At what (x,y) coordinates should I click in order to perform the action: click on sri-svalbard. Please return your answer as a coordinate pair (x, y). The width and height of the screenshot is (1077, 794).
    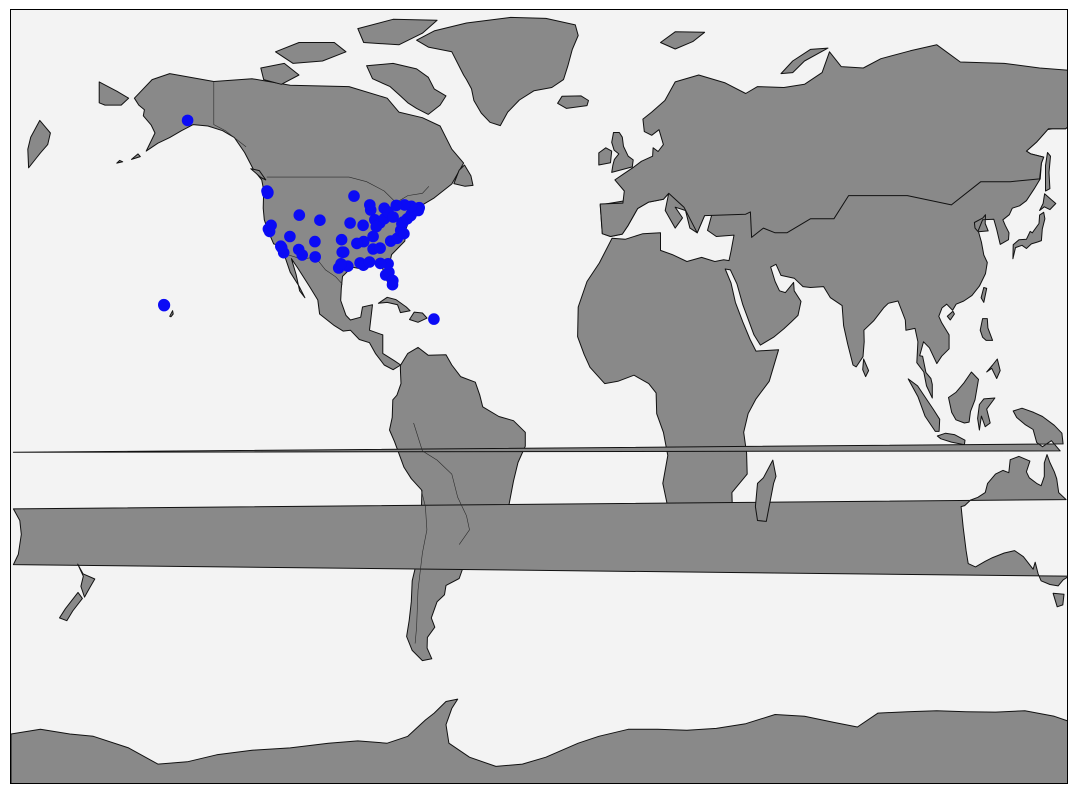
    Looking at the image, I should click on (683, 40).